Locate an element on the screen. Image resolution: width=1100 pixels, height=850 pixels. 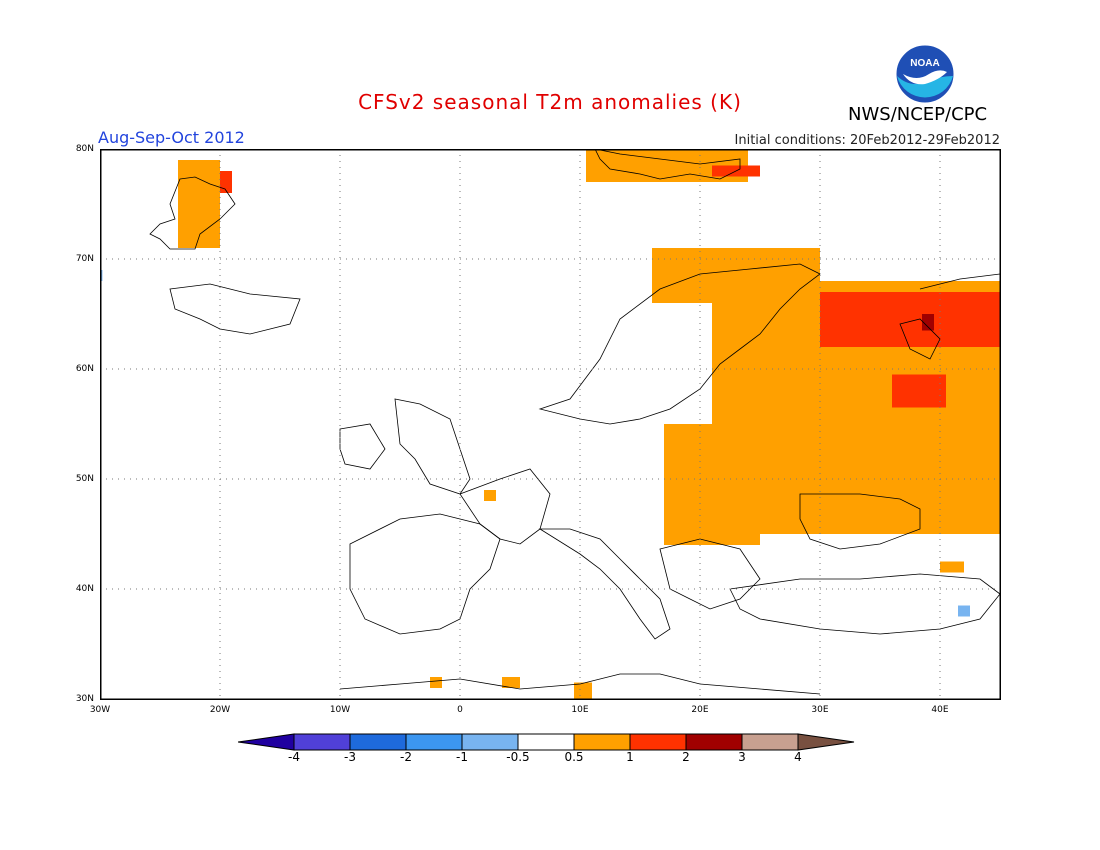
legend-label-6: 1 is located at coordinates (630, 757).